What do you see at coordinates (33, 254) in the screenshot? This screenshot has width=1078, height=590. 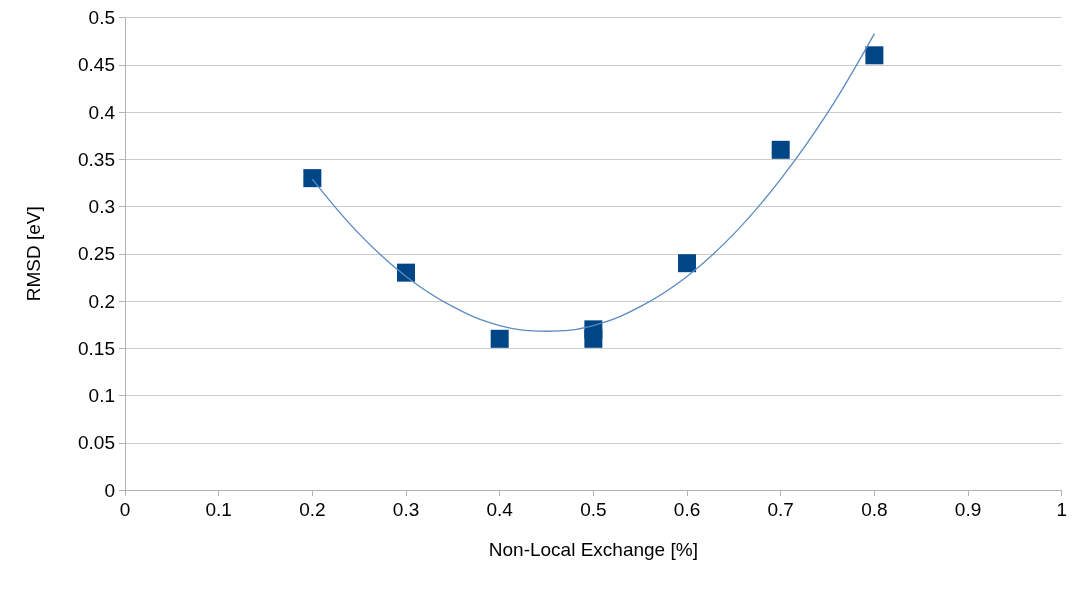 I see `y-axis-title: RMSD [eV]` at bounding box center [33, 254].